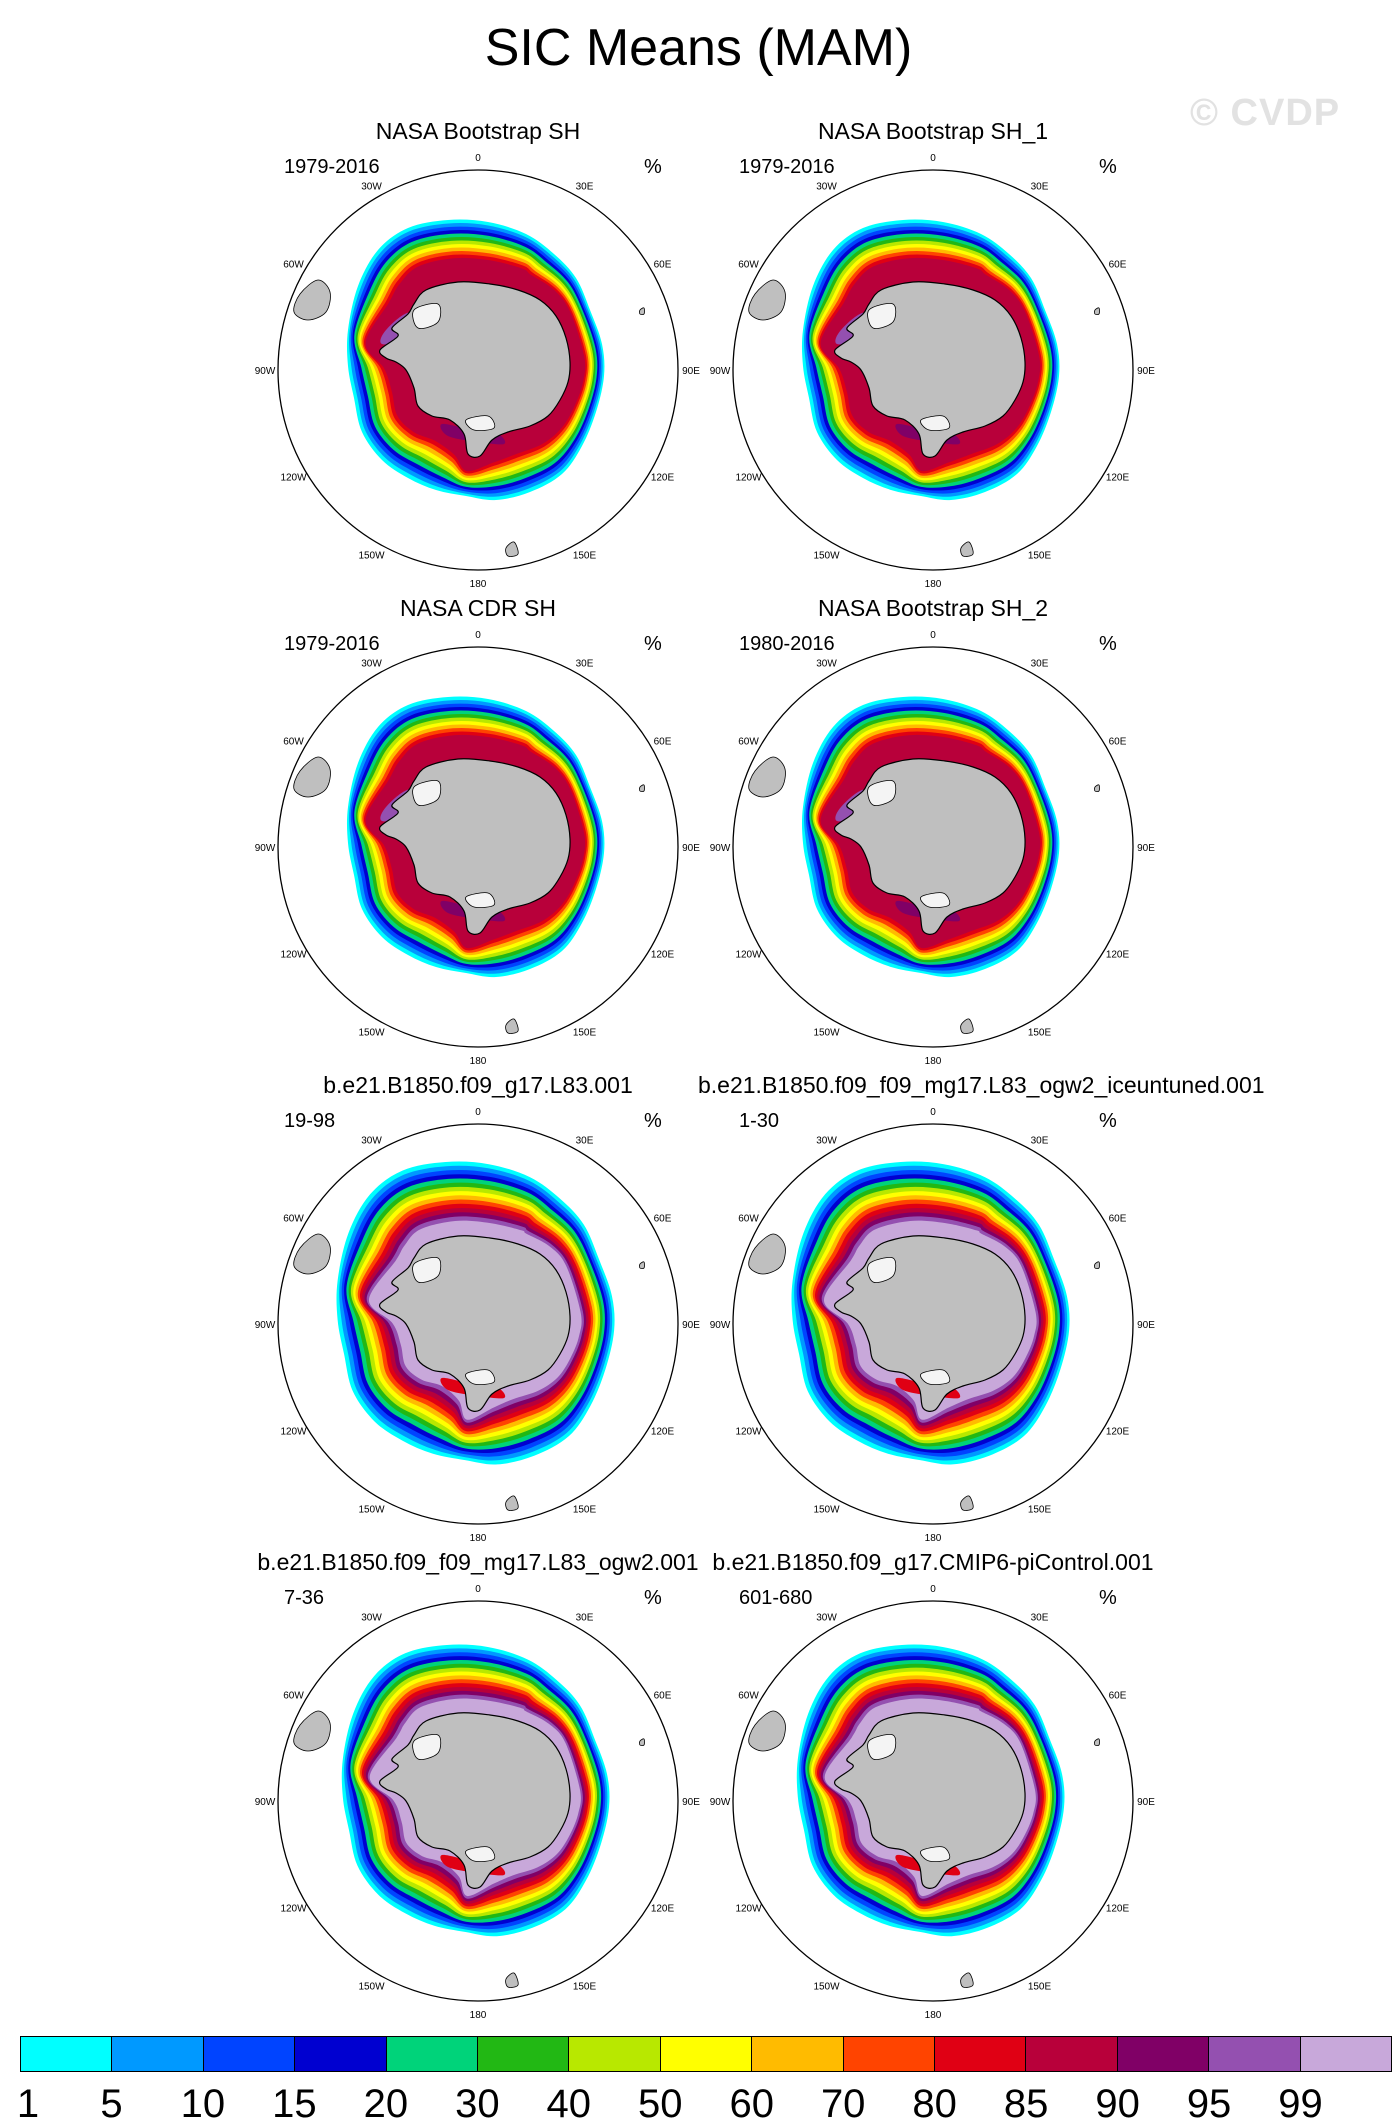  What do you see at coordinates (1117, 2104) in the screenshot?
I see `colorbar-label: 90` at bounding box center [1117, 2104].